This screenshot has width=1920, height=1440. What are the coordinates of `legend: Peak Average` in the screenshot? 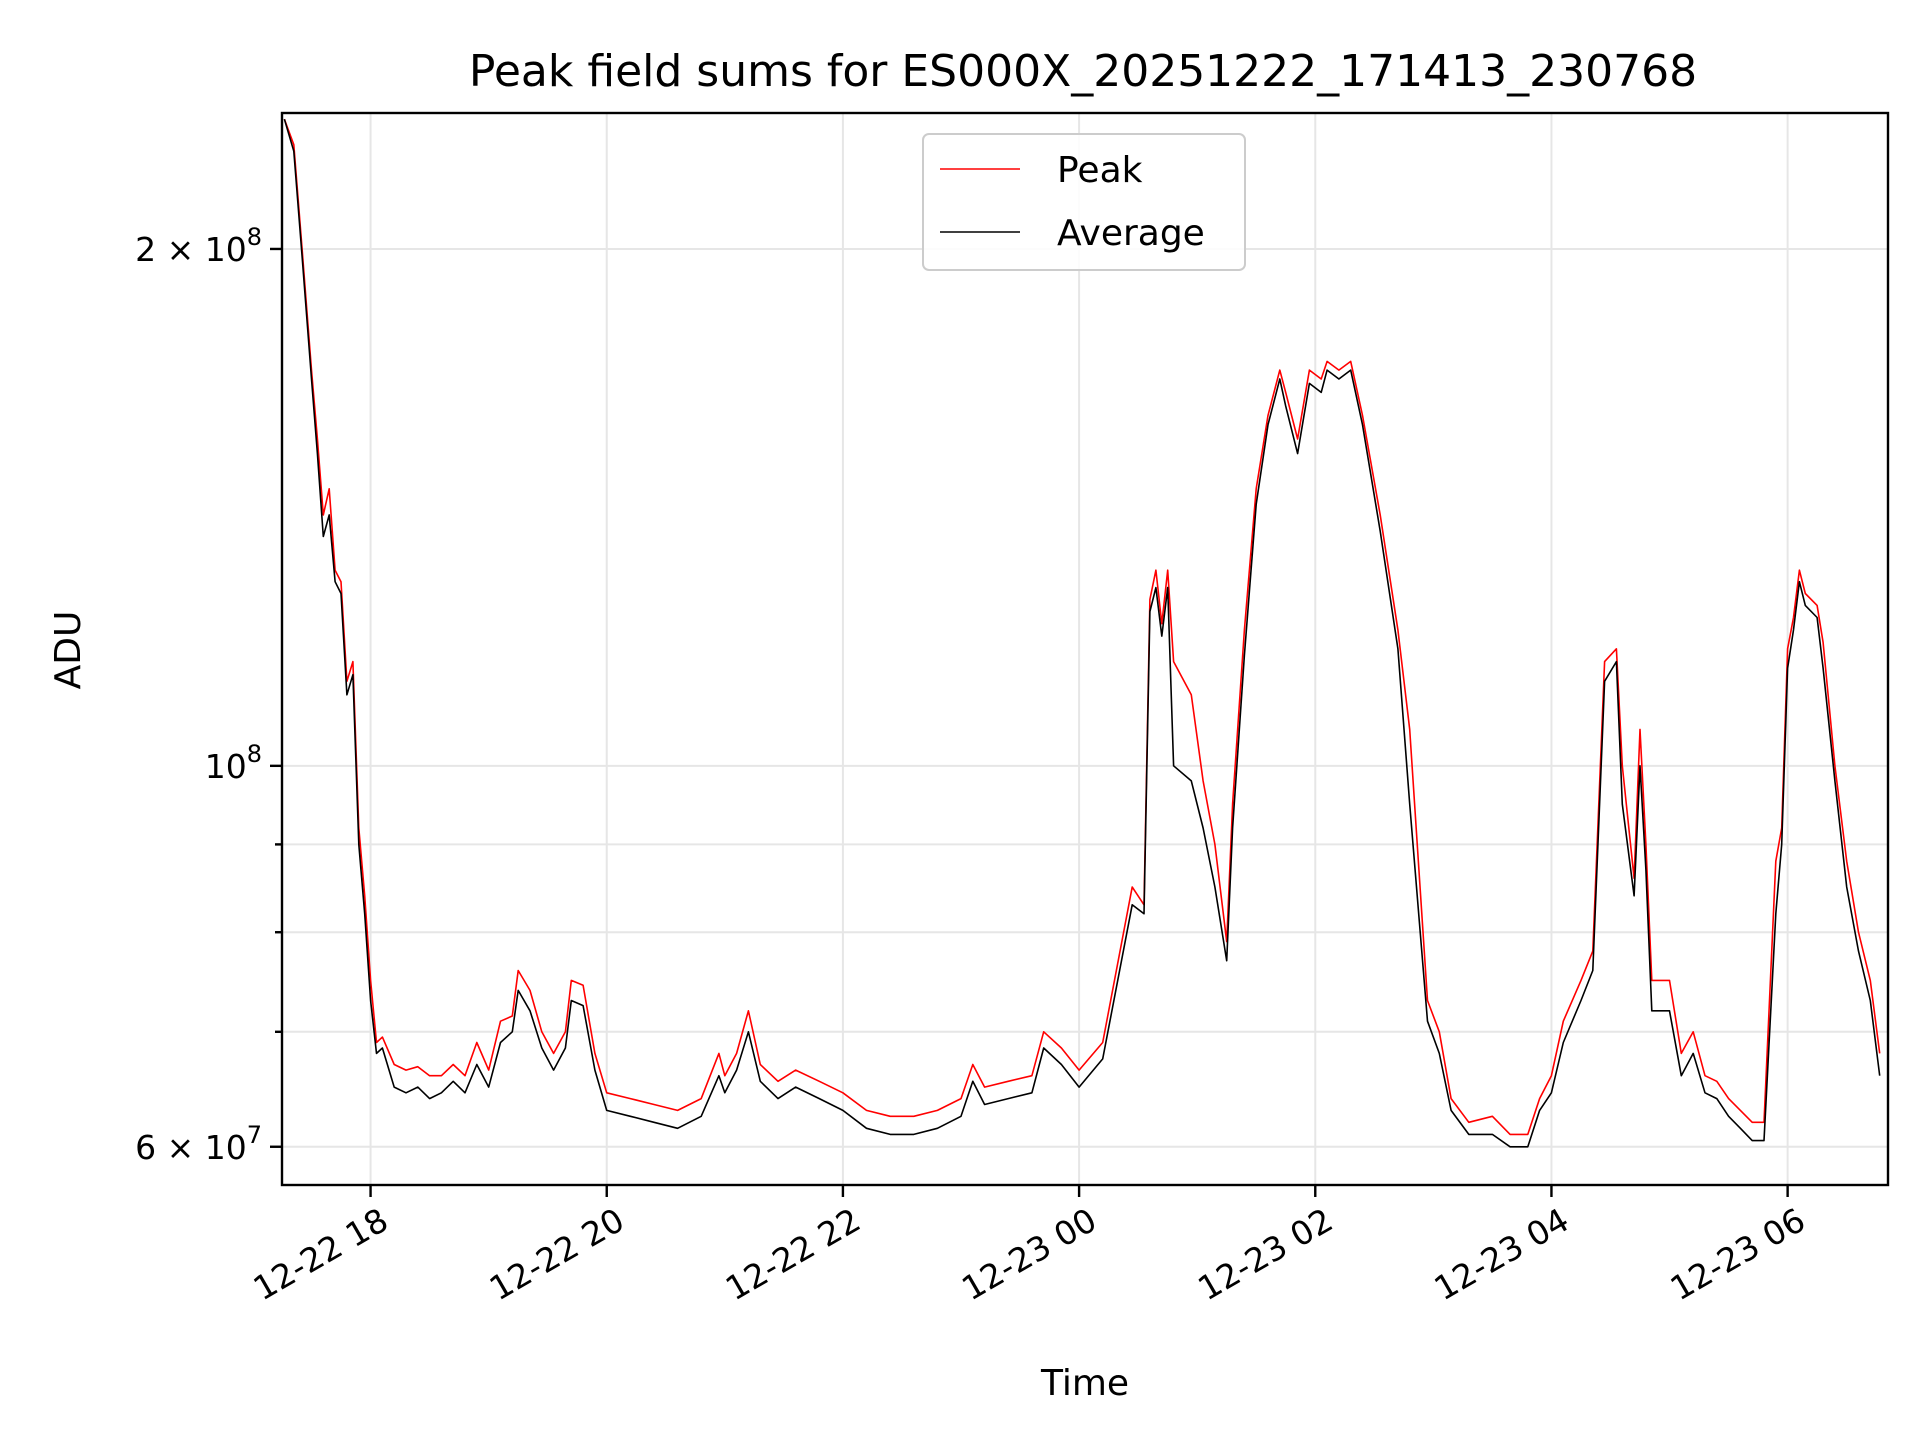 It's located at (1084, 202).